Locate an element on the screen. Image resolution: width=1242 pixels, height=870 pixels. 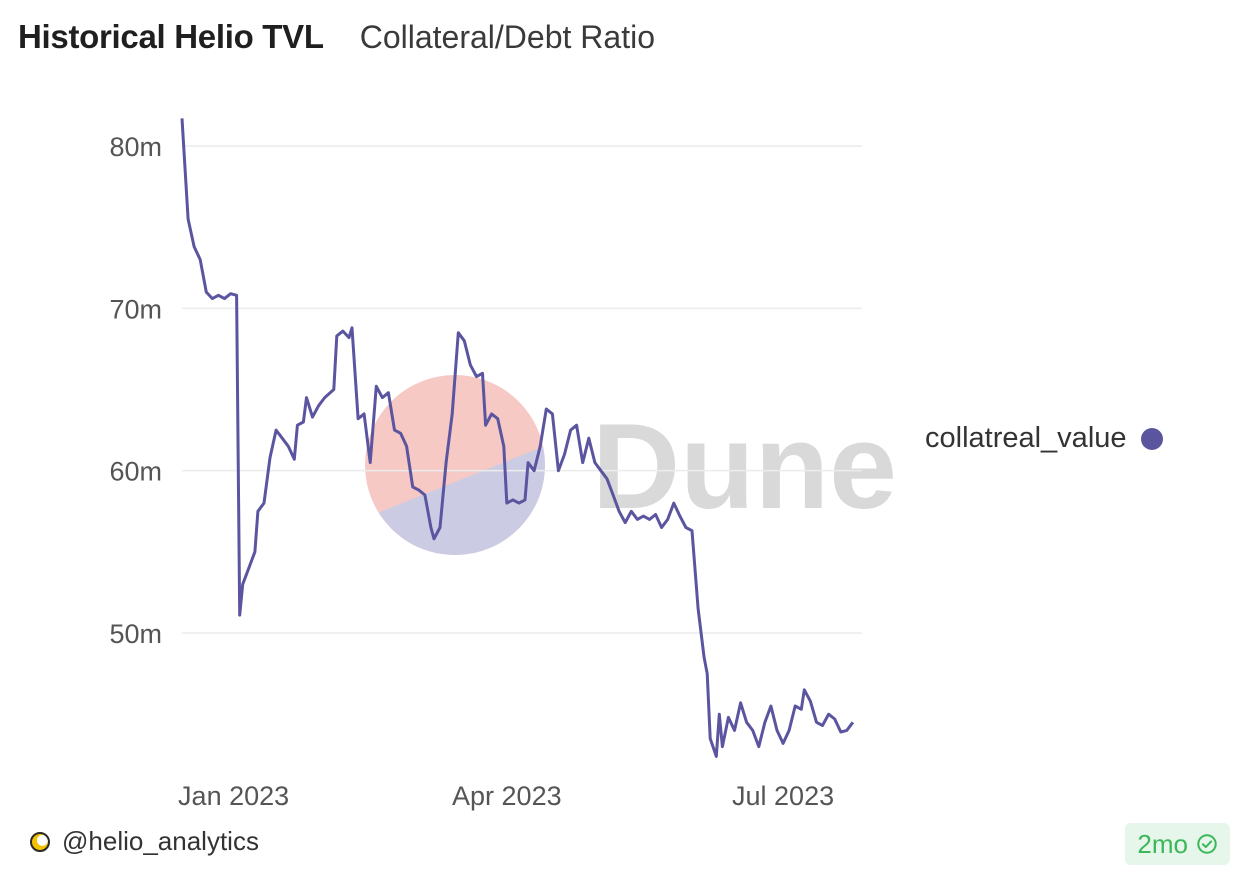
chart-title: Historical Helio TVL is located at coordinates (171, 36).